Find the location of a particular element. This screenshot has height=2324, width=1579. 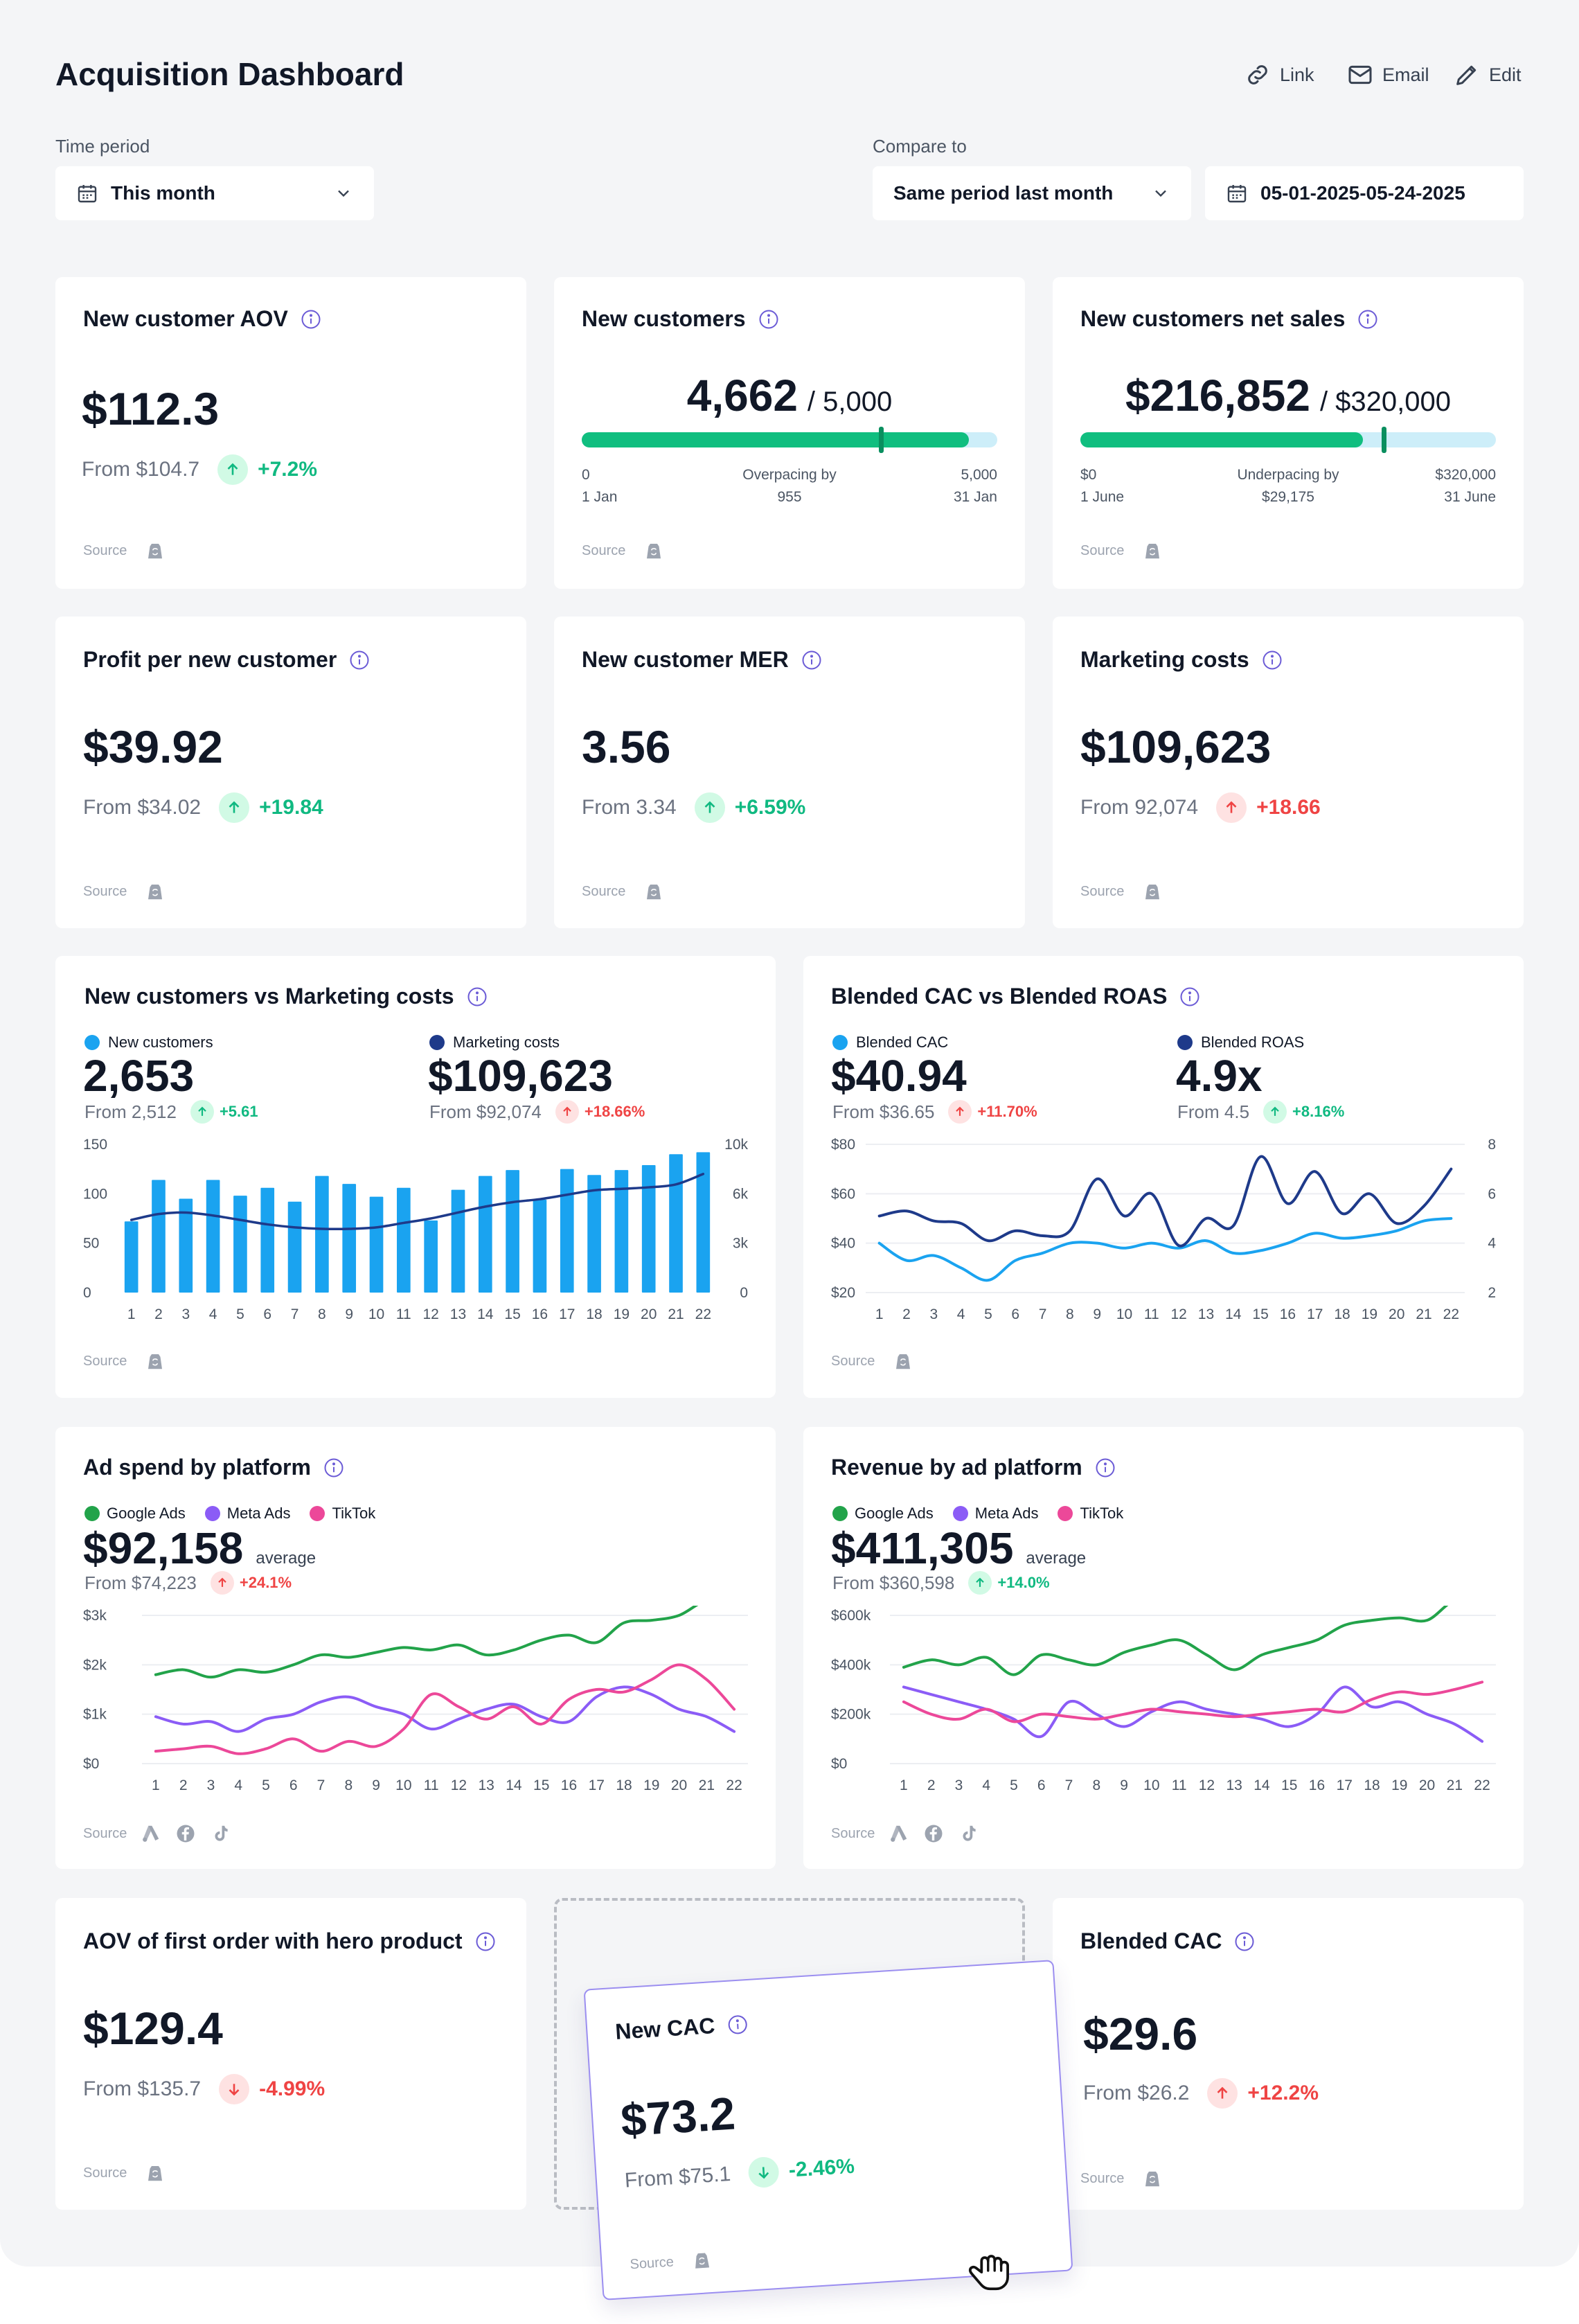

aov-value: $112.3 is located at coordinates (151, 408).